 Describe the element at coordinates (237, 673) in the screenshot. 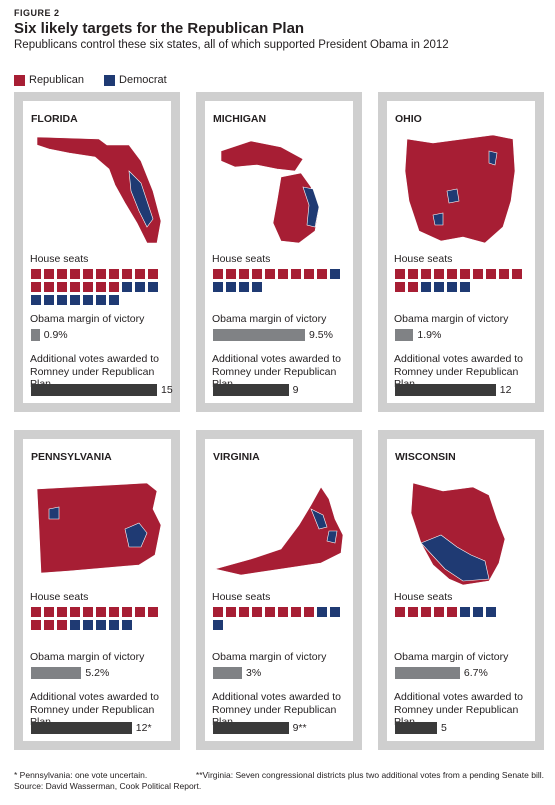

I see `margin-row: 3%` at that location.